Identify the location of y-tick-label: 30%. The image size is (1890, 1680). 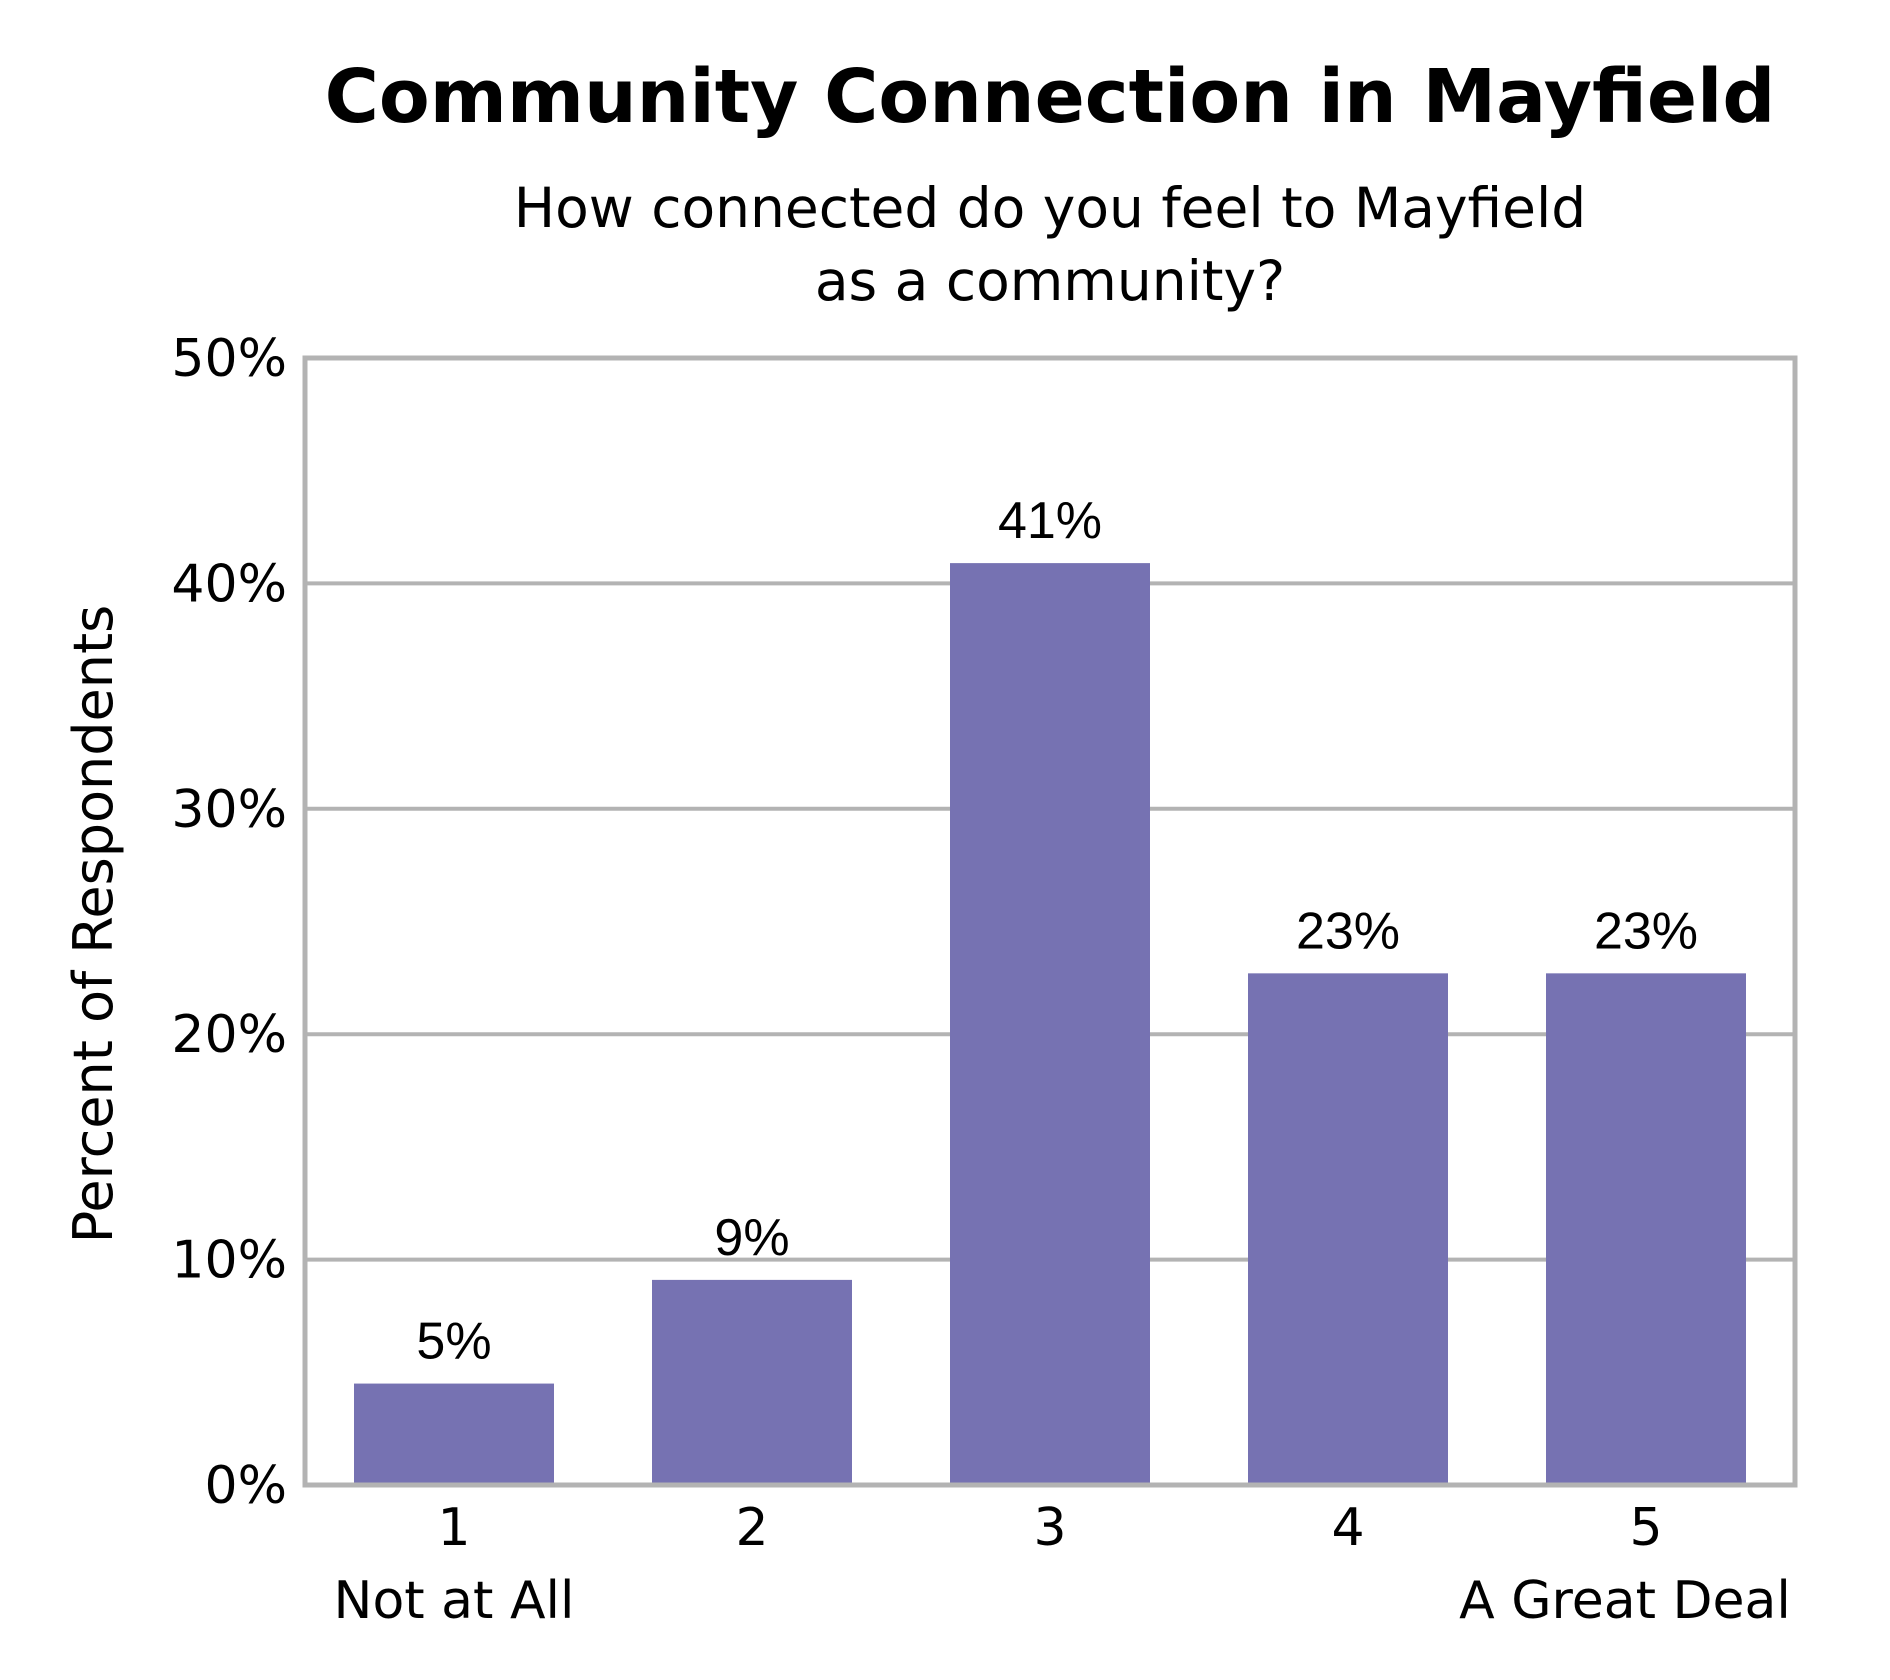
(229, 810).